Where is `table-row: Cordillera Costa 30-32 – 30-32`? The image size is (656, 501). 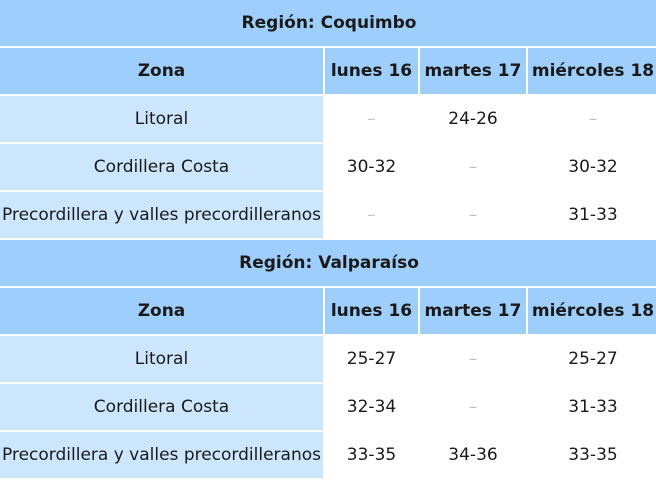
table-row: Cordillera Costa 30-32 – 30-32 is located at coordinates (328, 167).